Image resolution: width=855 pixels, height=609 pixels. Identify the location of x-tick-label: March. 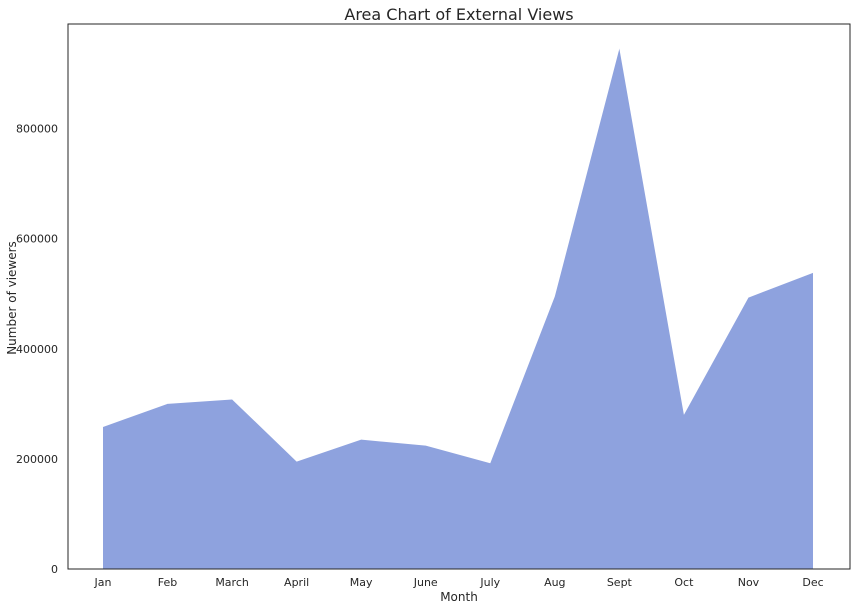
(232, 582).